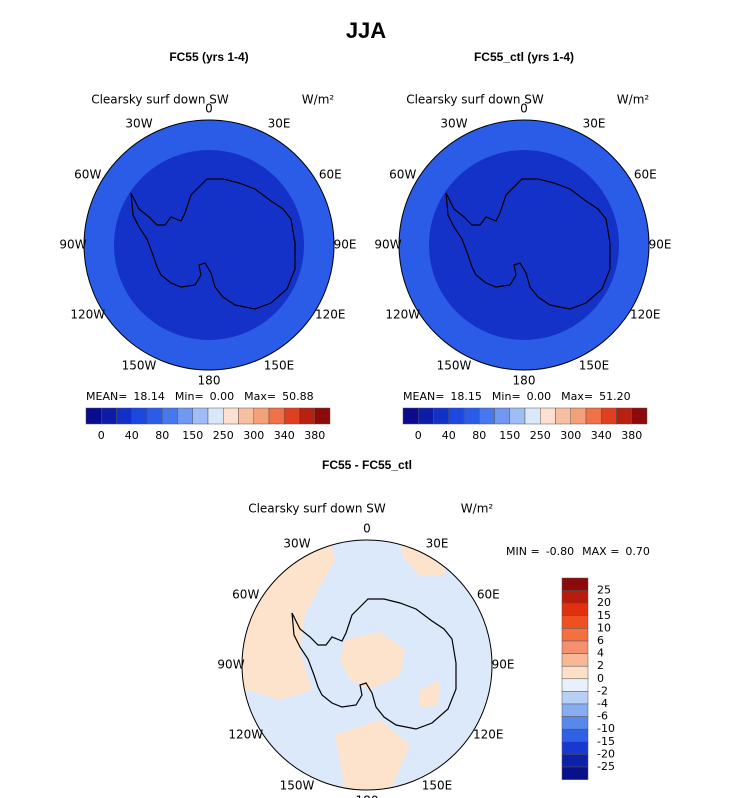 This screenshot has height=798, width=733. What do you see at coordinates (604, 590) in the screenshot?
I see `colorbar-label: 25` at bounding box center [604, 590].